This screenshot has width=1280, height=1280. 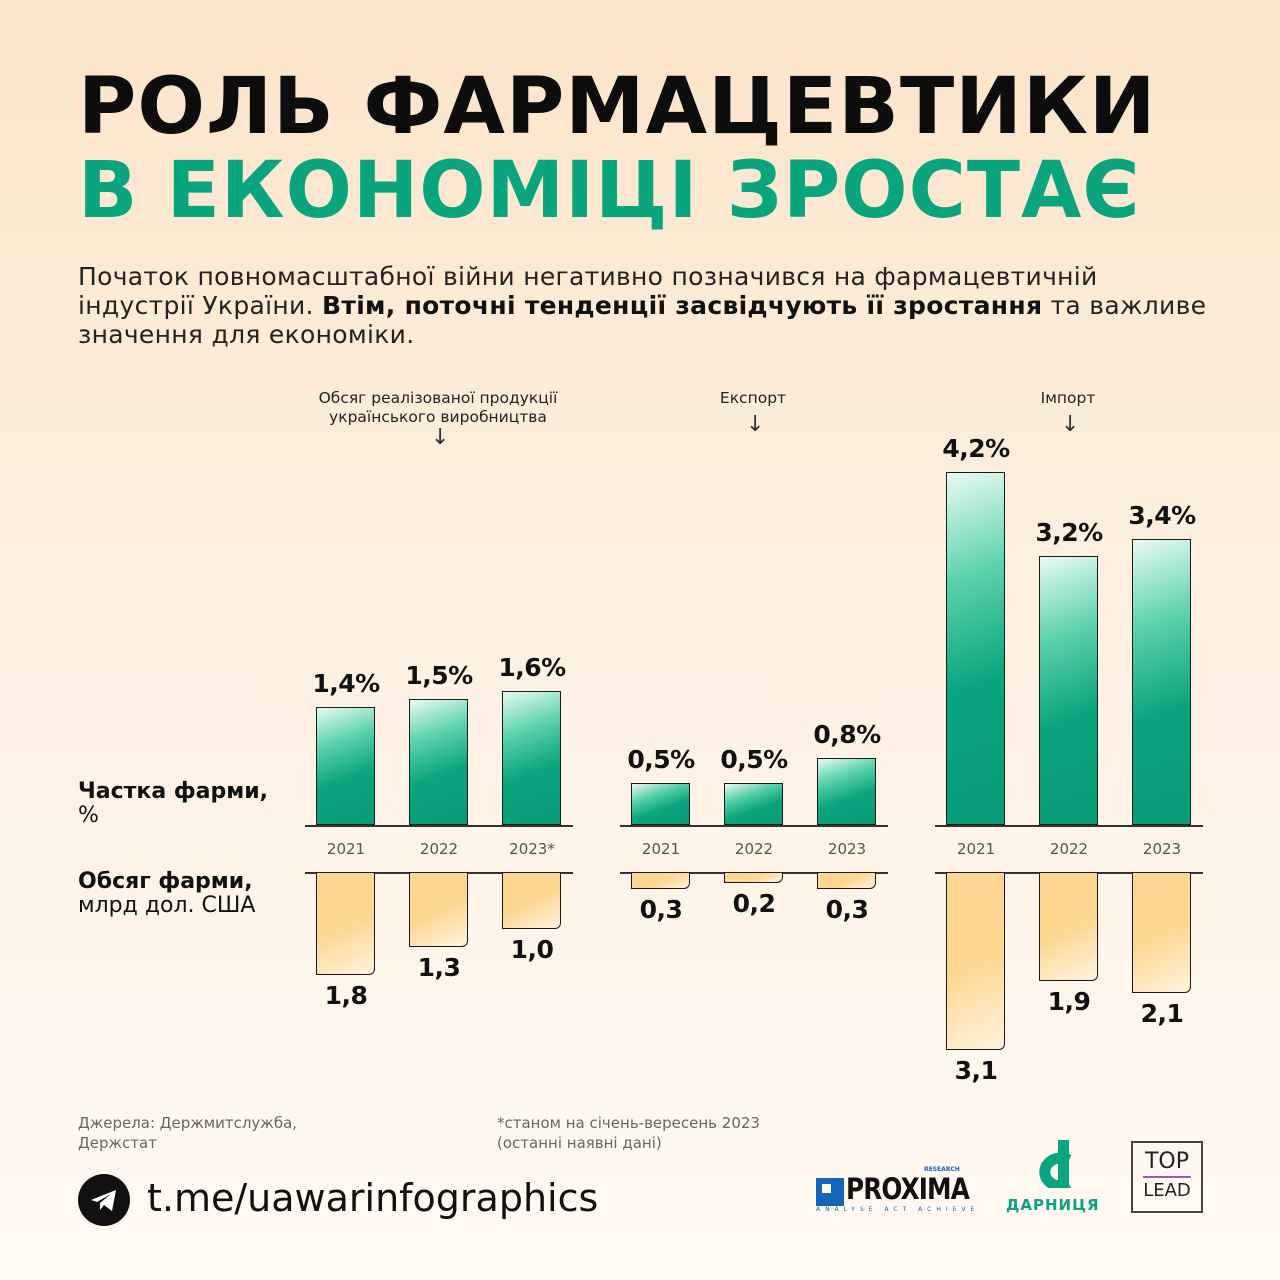 What do you see at coordinates (1167, 1161) in the screenshot?
I see `toplead-top: TOP` at bounding box center [1167, 1161].